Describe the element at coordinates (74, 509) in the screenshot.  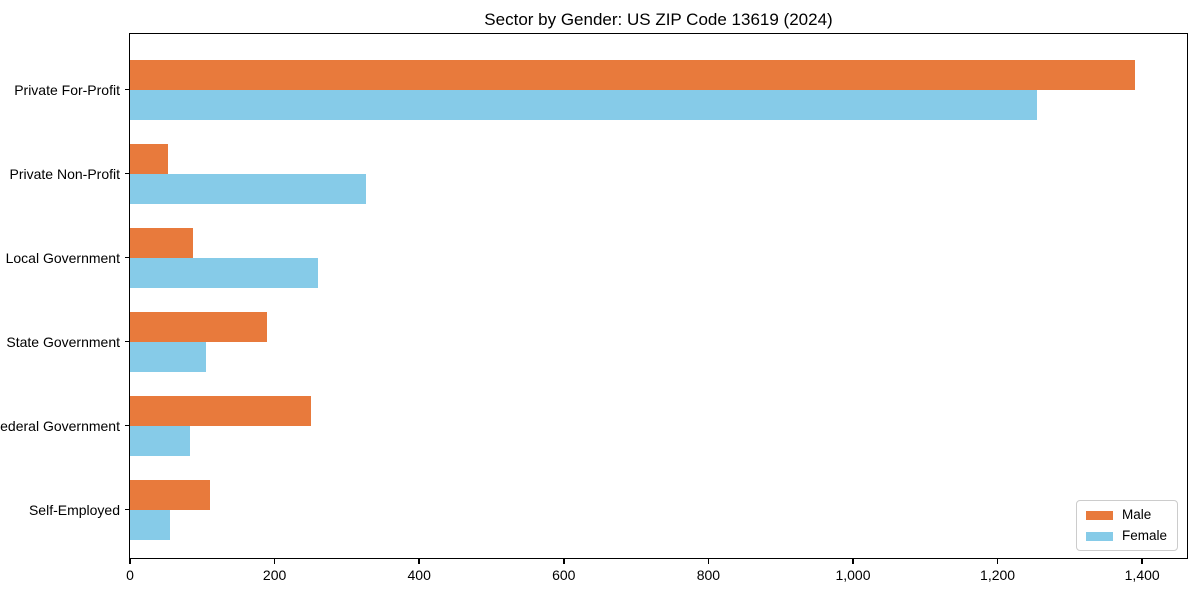
I see `y-axis-label: Self-Employed` at that location.